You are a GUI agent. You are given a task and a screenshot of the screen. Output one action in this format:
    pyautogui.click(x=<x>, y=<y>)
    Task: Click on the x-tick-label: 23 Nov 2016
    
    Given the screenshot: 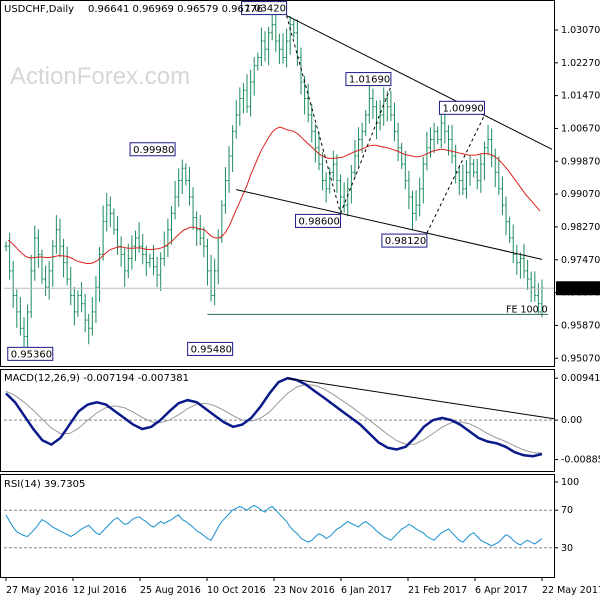 What is the action you would take?
    pyautogui.click(x=304, y=590)
    